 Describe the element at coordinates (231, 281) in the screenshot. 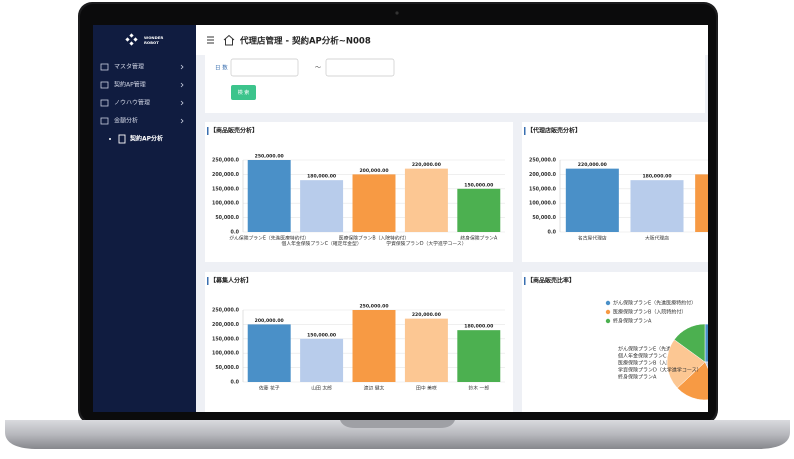

I see `chart-title: 【募集人分析】` at that location.